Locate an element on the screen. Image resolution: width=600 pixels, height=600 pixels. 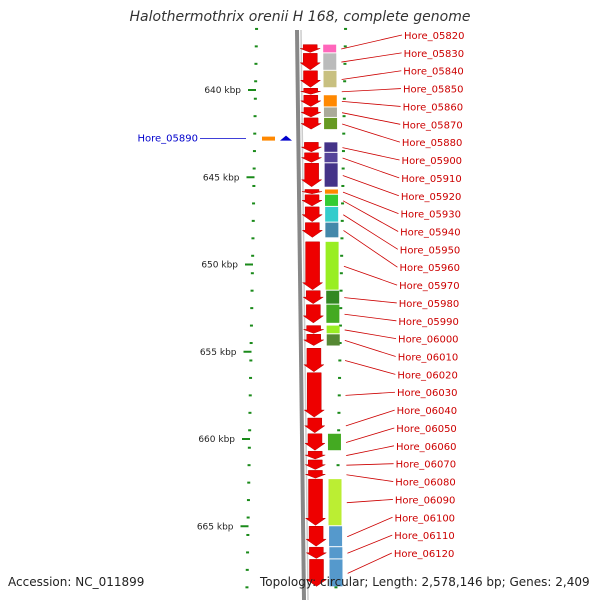
gene-label: Hore_05830 is located at coordinates (434, 54).